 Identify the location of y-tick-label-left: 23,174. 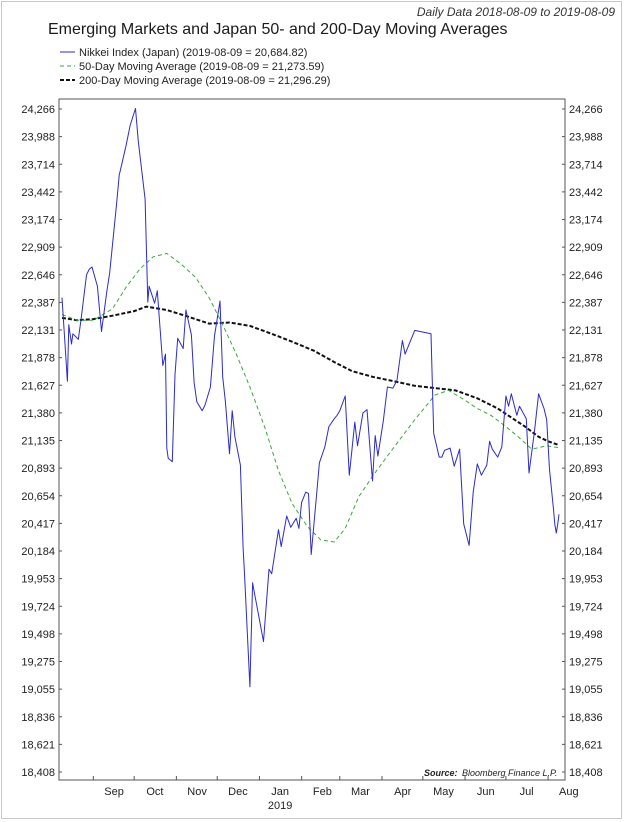
(38, 221).